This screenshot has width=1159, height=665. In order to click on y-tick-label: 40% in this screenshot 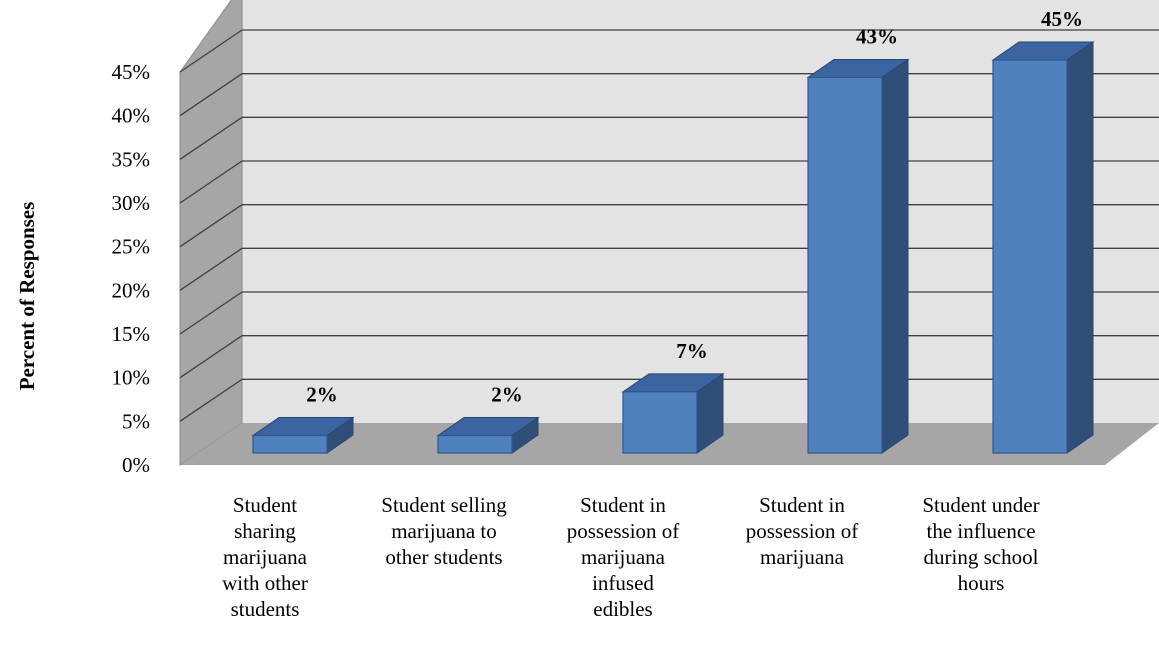, I will do `click(131, 116)`.